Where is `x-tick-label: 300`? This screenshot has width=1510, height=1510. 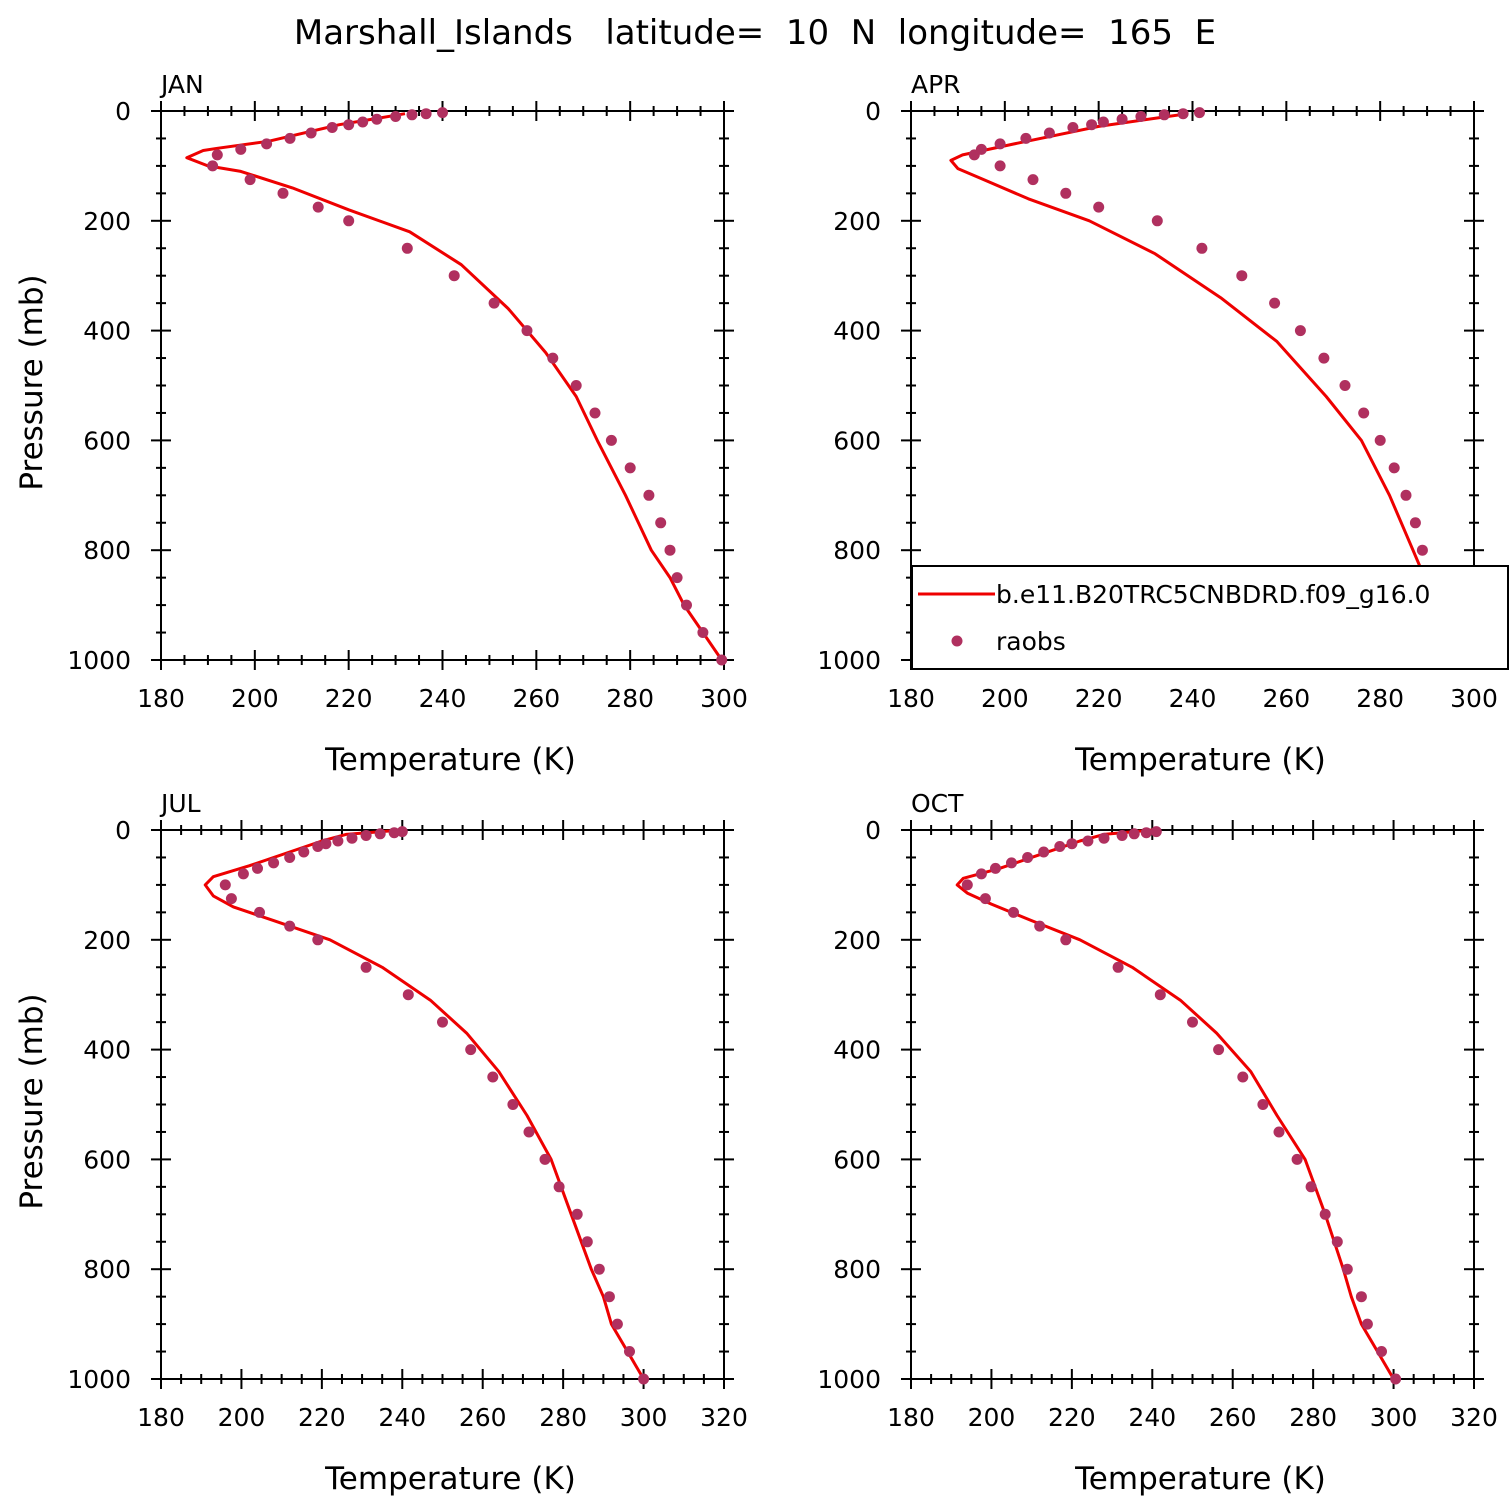 x-tick-label: 300 is located at coordinates (724, 698).